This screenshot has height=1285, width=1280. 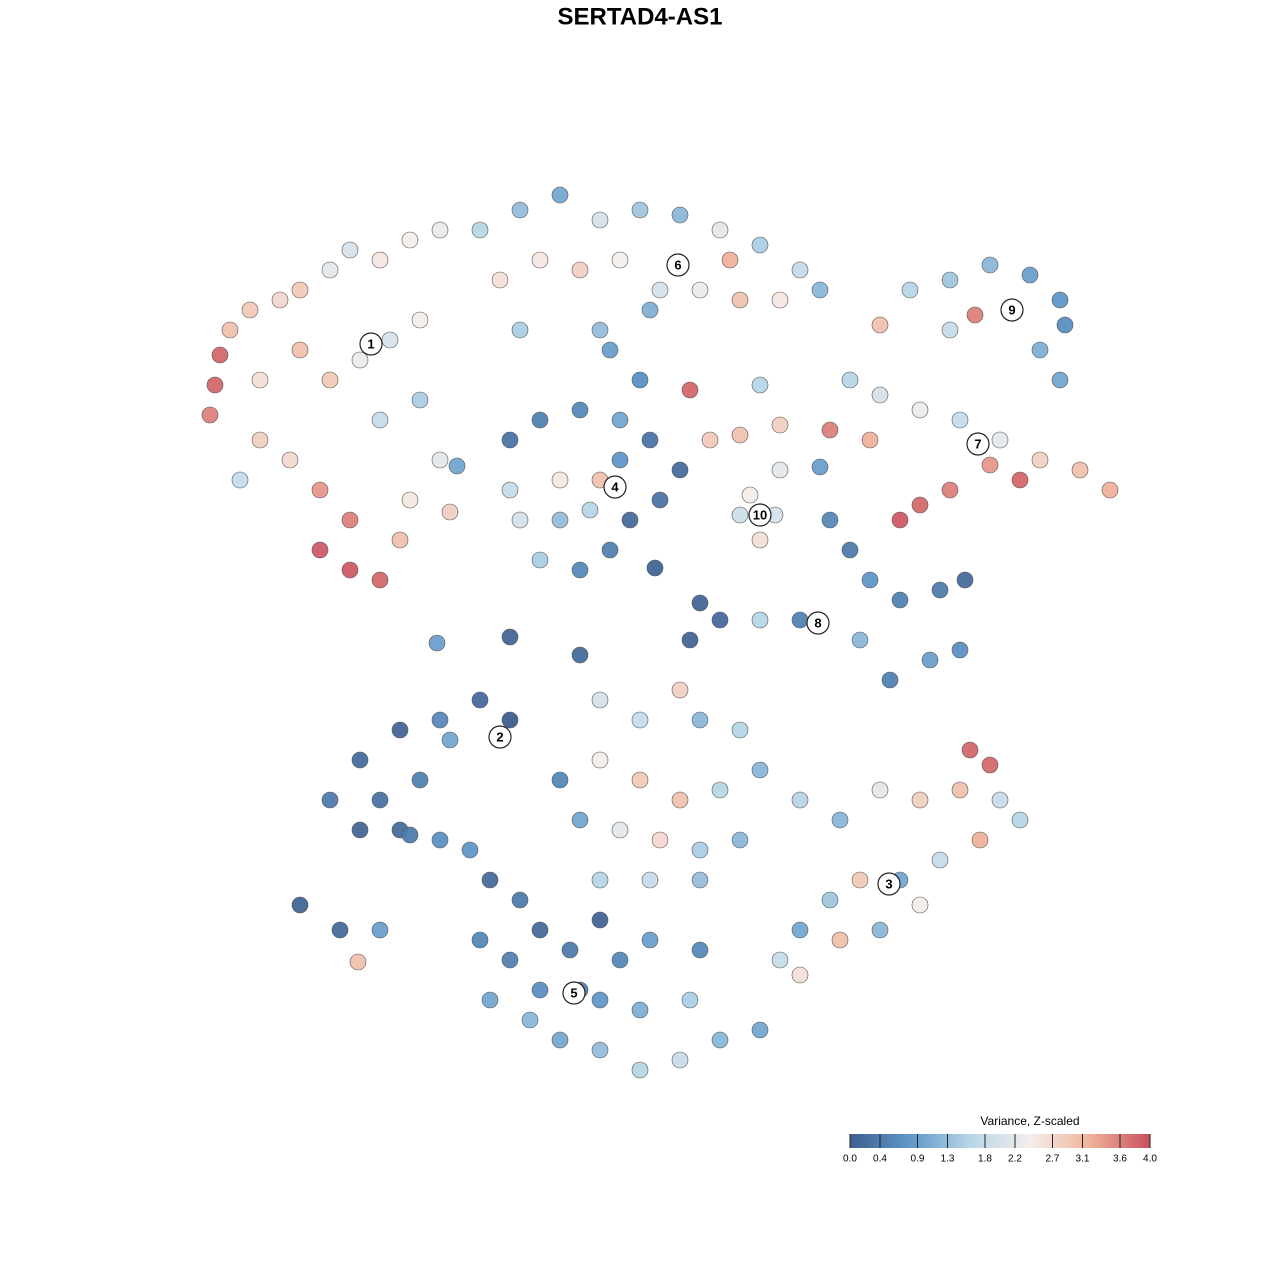 What do you see at coordinates (640, 16) in the screenshot?
I see `chart-title: SERTAD4-AS1` at bounding box center [640, 16].